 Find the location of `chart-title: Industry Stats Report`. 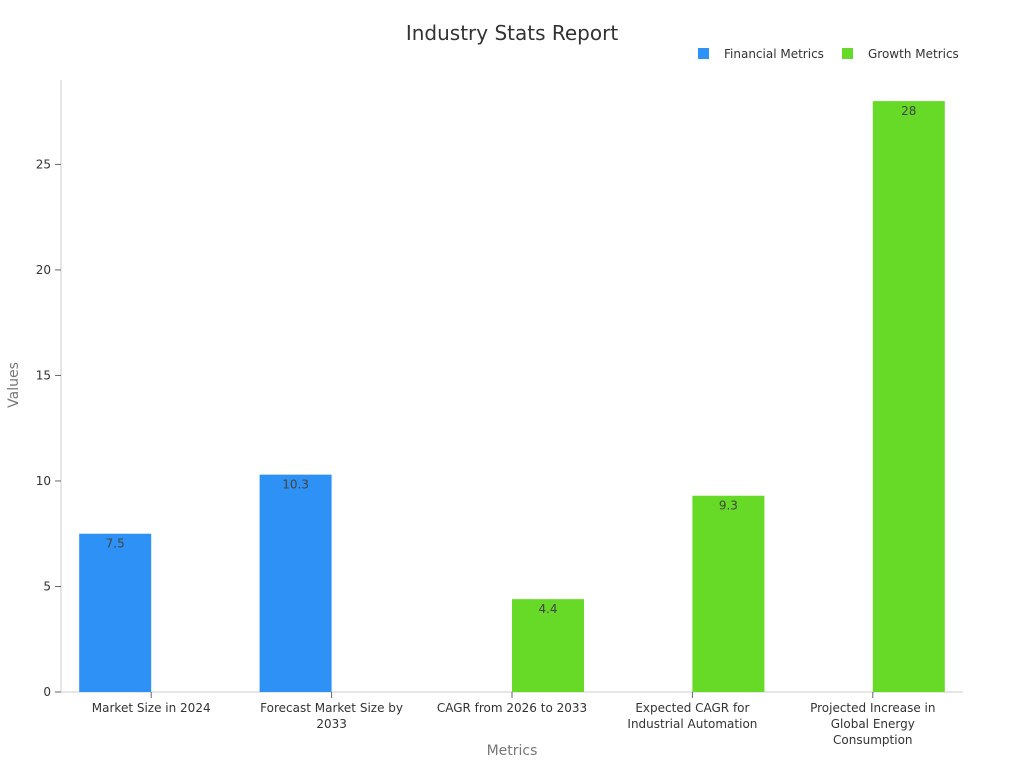

chart-title: Industry Stats Report is located at coordinates (512, 33).